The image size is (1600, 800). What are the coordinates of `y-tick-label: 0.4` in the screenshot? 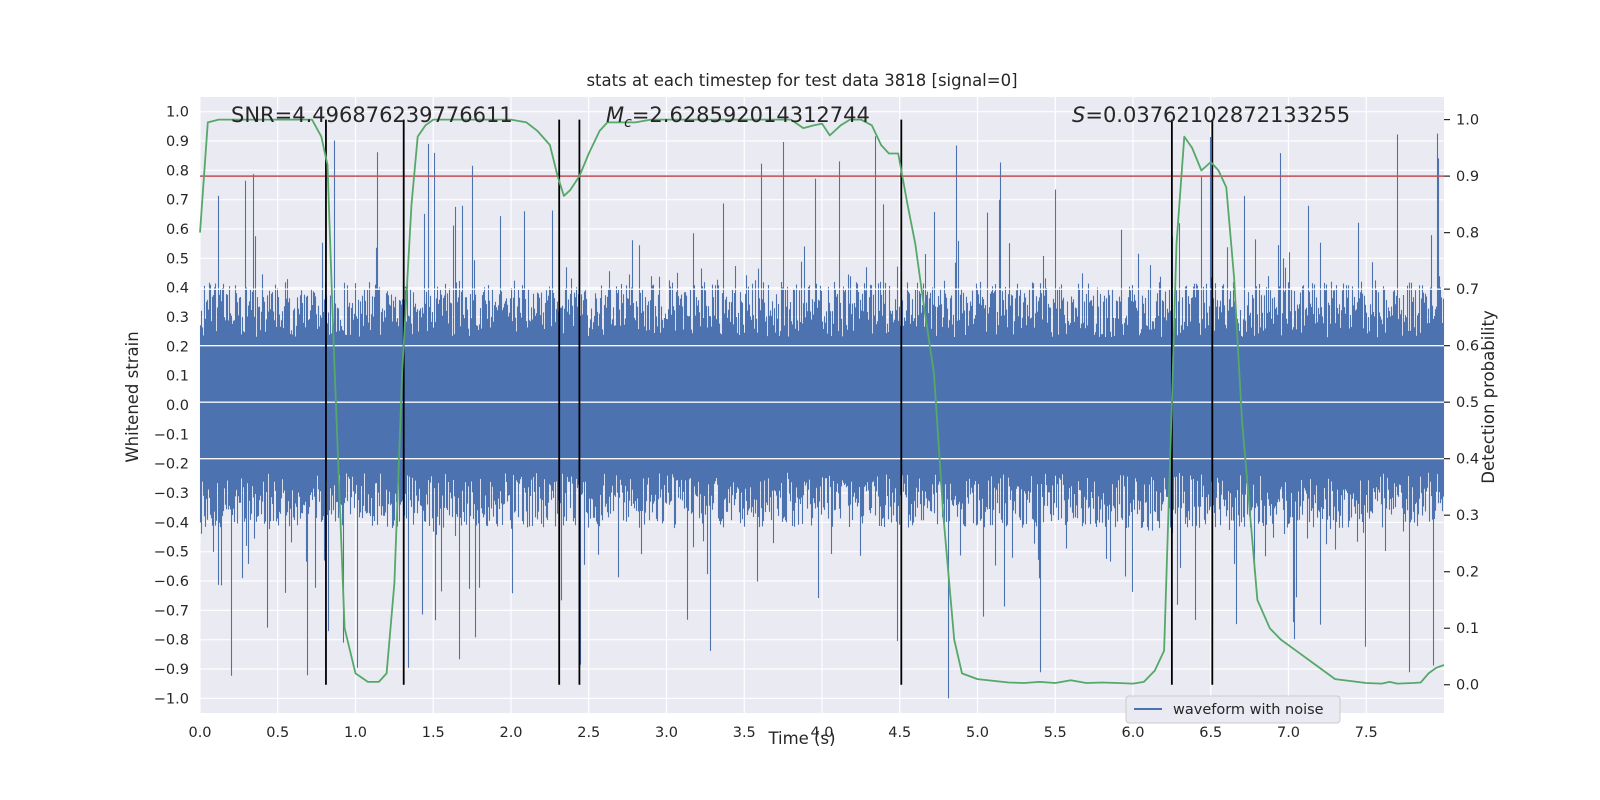 It's located at (177, 289).